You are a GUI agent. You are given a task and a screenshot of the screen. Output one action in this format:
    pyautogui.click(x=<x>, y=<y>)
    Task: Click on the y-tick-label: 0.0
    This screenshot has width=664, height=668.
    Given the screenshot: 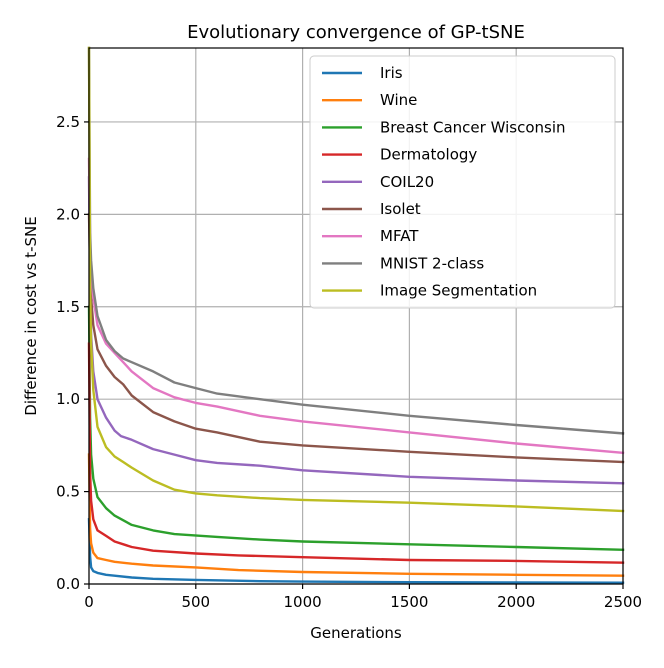 What is the action you would take?
    pyautogui.click(x=68, y=584)
    